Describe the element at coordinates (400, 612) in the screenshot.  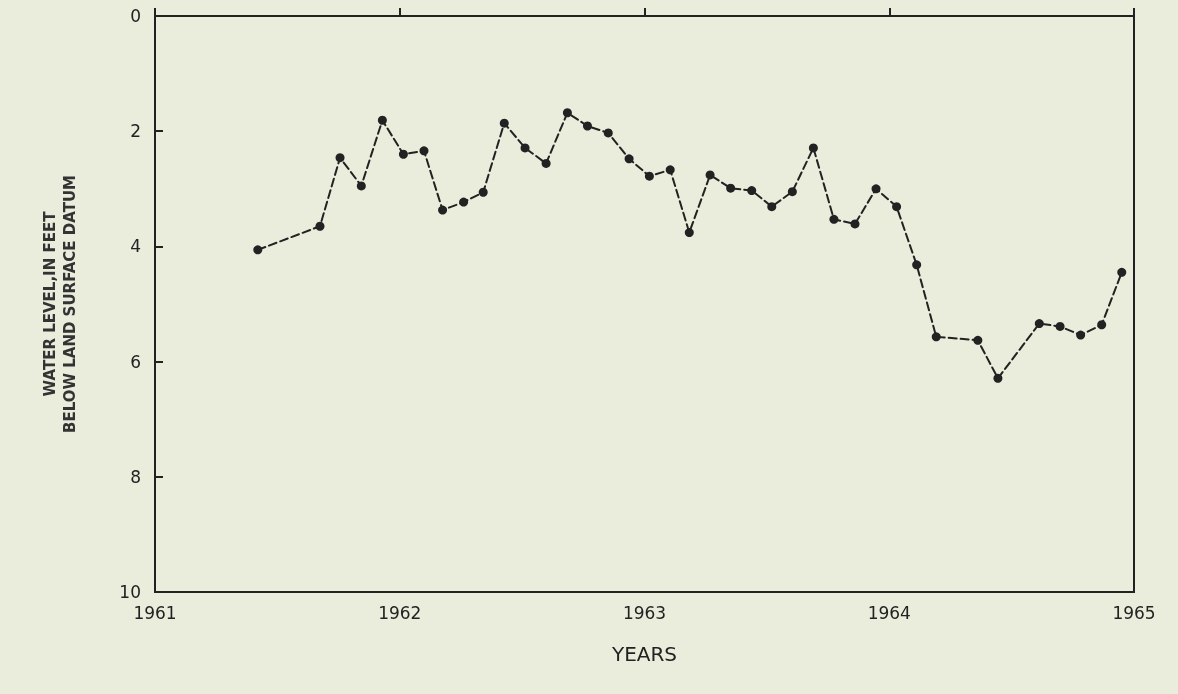
I see `x-tick-label: 1962` at that location.